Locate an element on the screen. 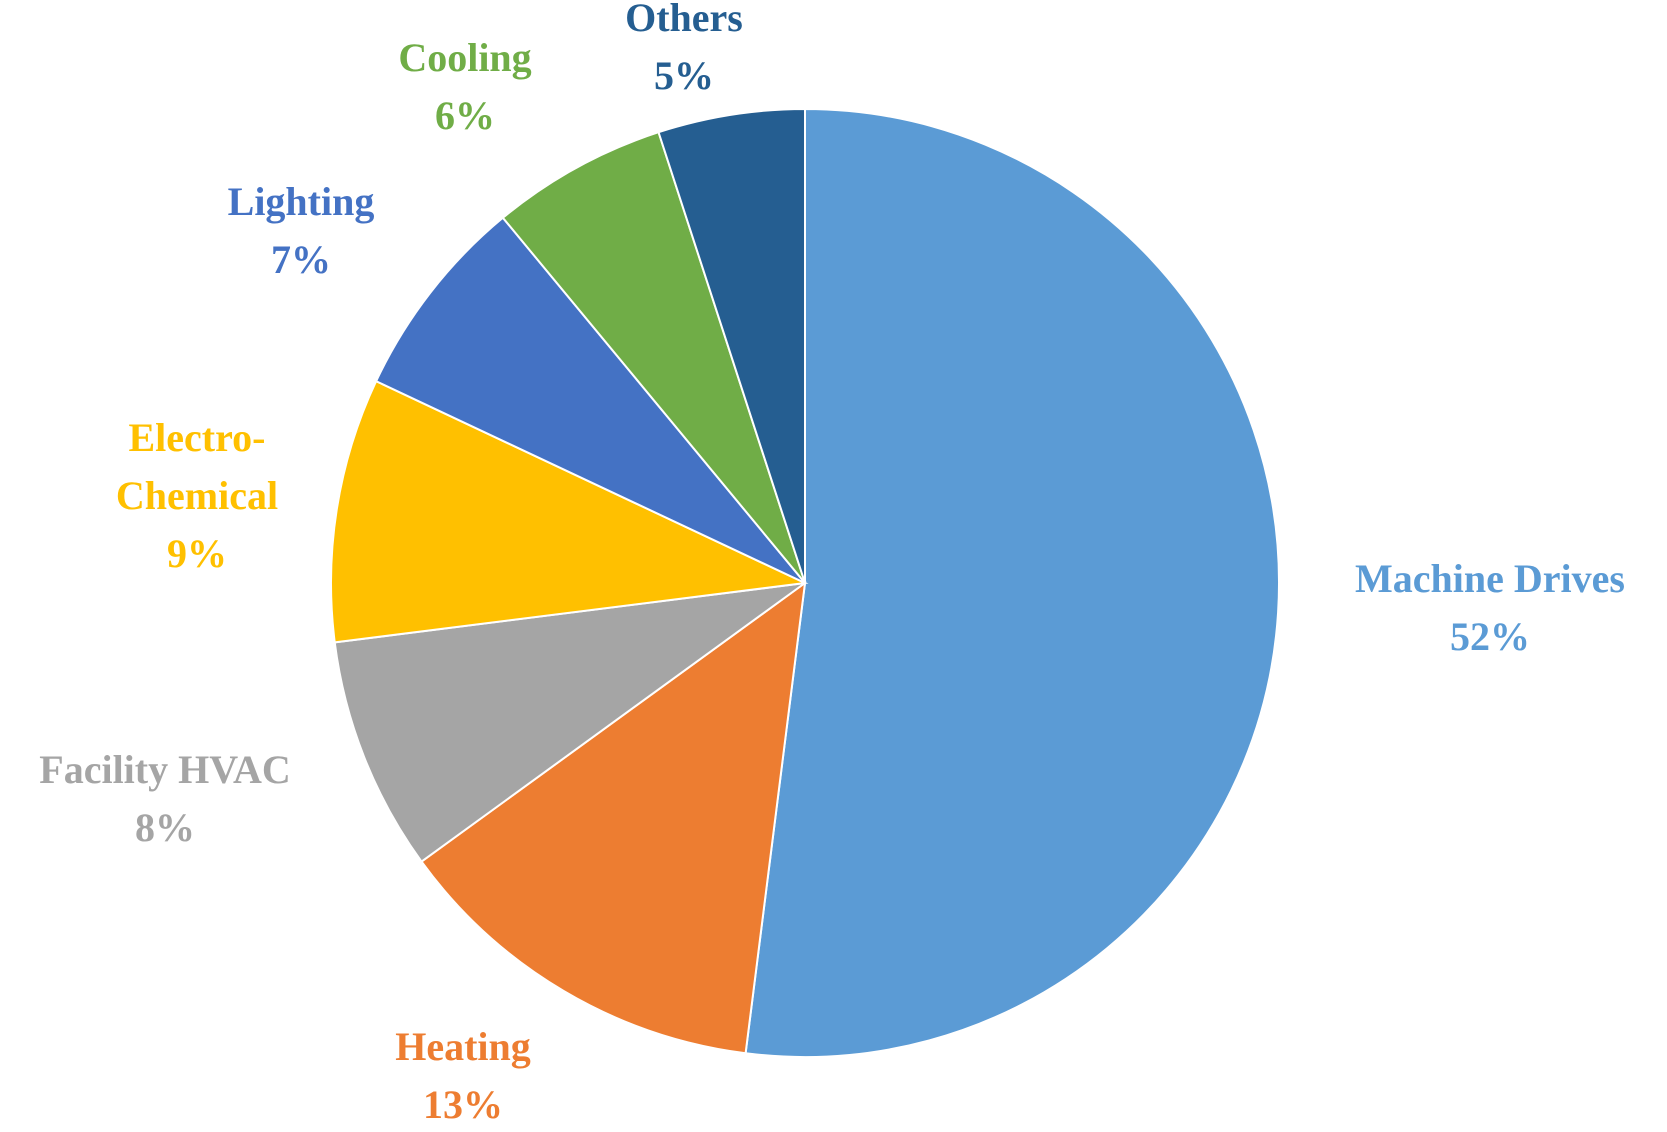 This screenshot has width=1667, height=1132. slice-label: Lighting is located at coordinates (301, 201).